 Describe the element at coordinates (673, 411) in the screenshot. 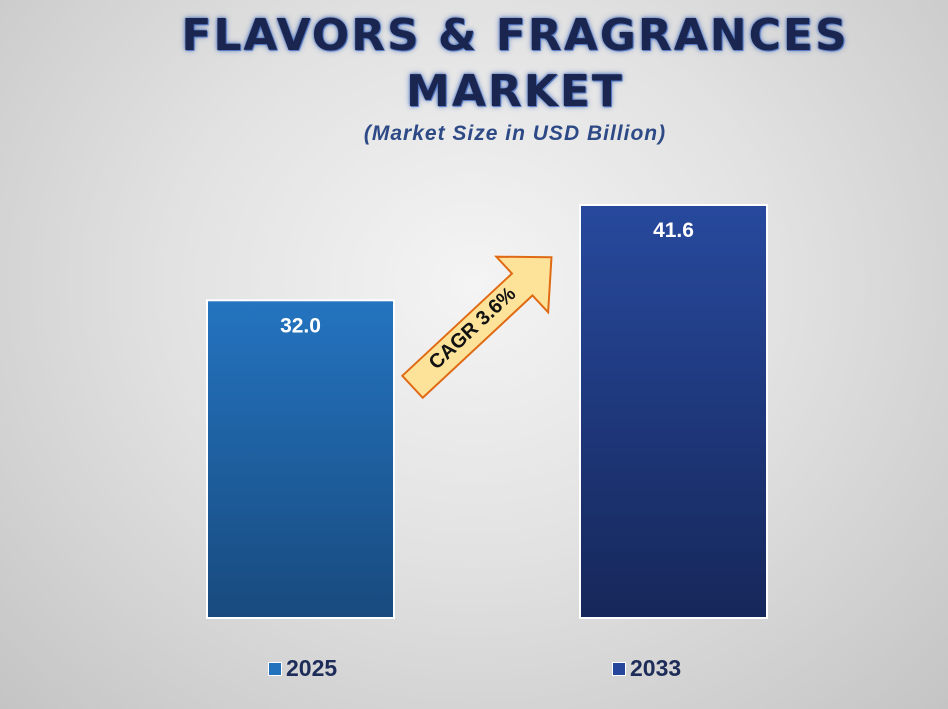

I see `bar-2033` at that location.